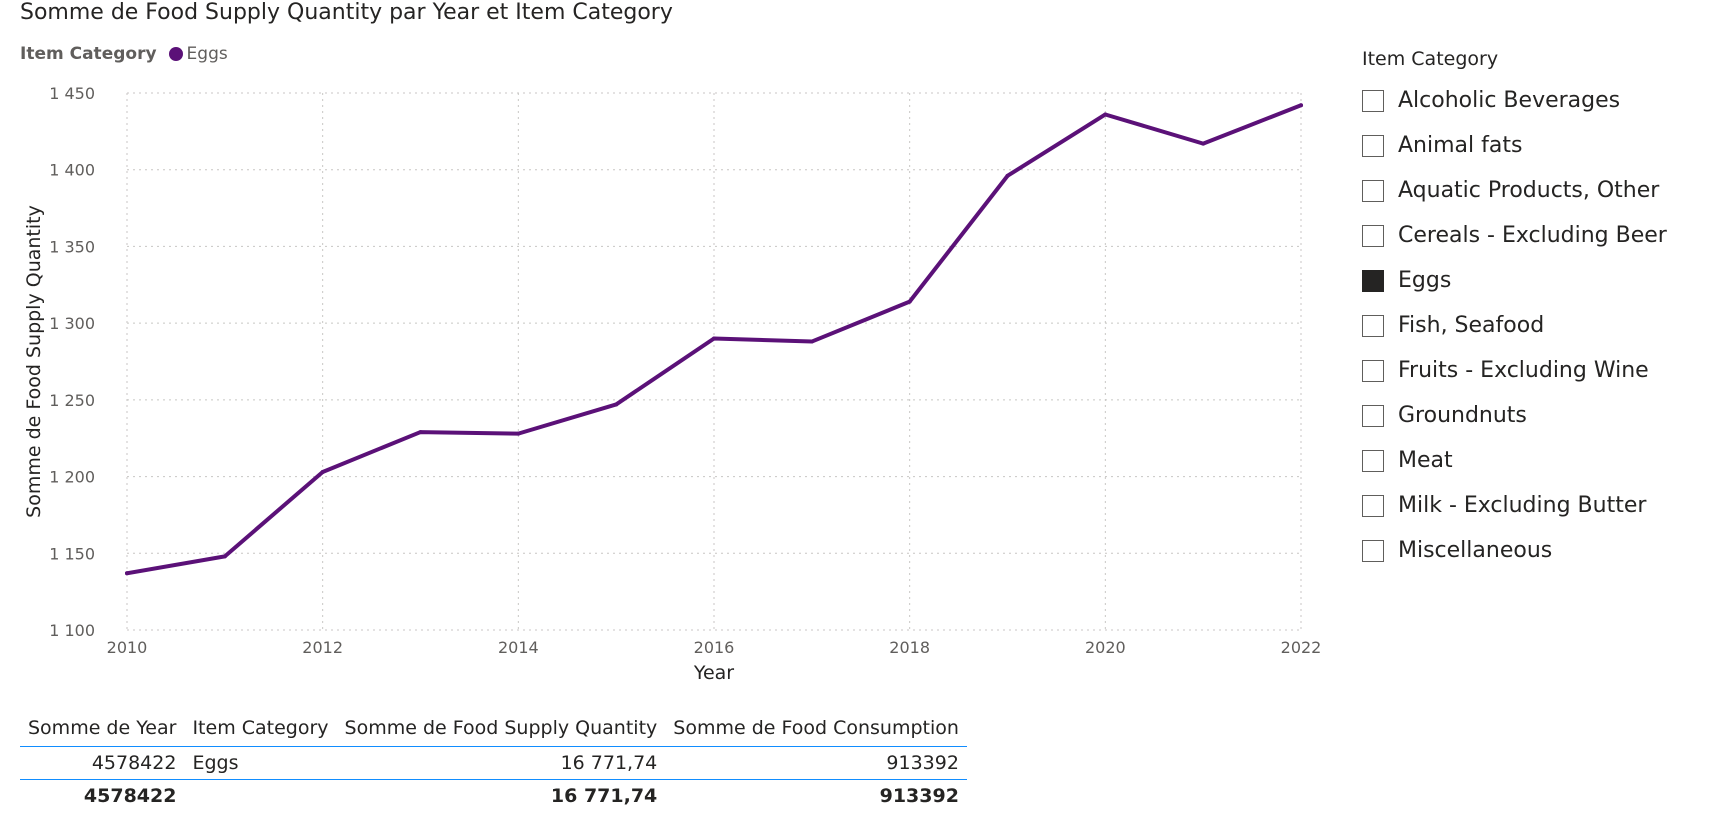 The height and width of the screenshot is (832, 1710). I want to click on slicer-item-fish-seafood: Fish, Seafood, so click(1514, 325).